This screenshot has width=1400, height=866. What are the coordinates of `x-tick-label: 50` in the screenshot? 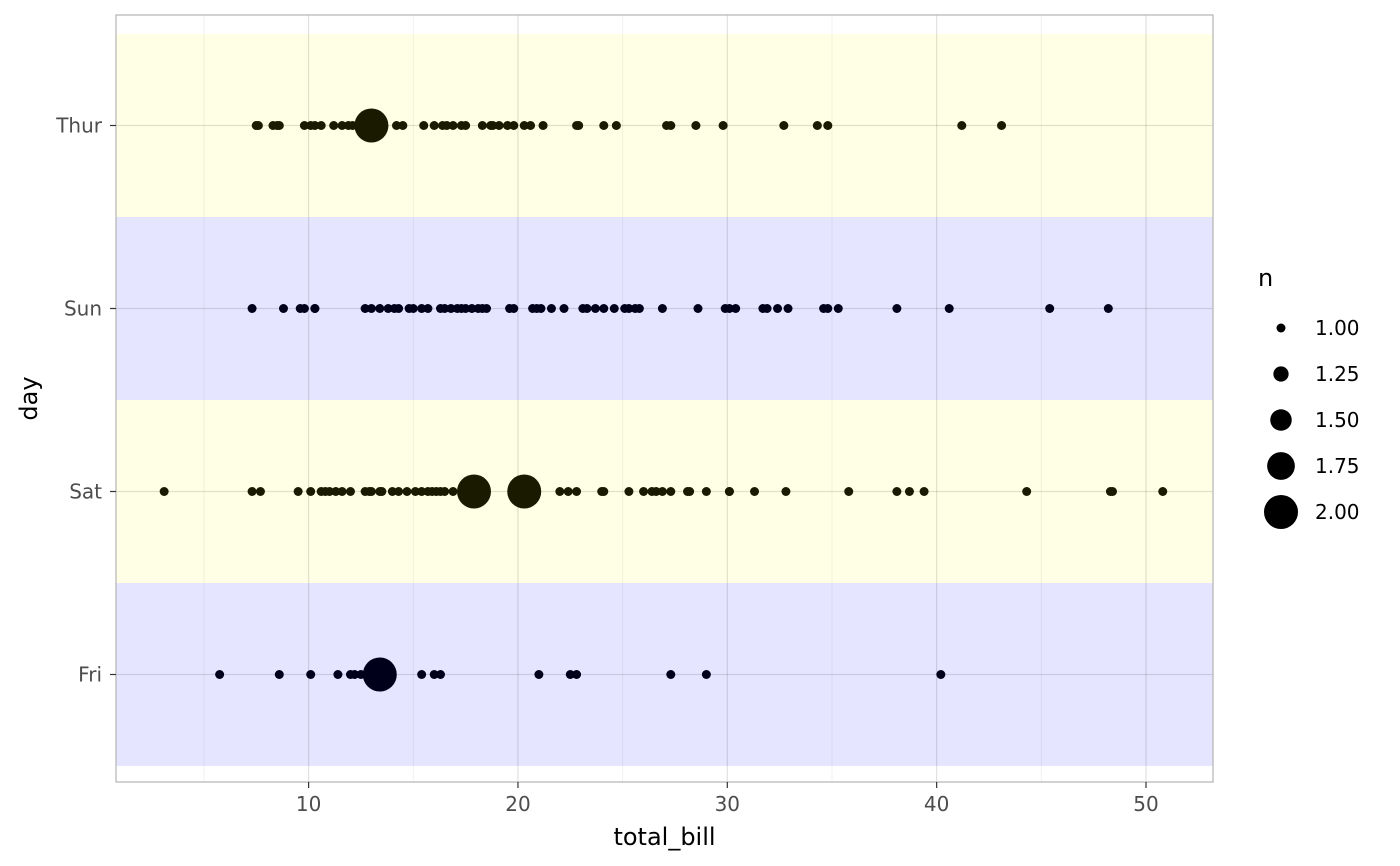 It's located at (1145, 804).